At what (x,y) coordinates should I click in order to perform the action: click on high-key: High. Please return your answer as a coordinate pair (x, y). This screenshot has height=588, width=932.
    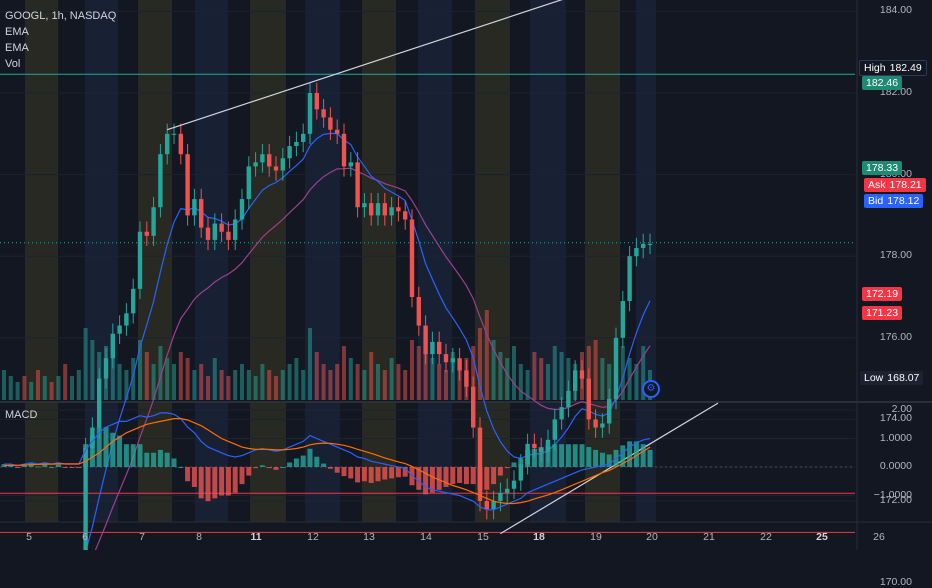
    Looking at the image, I should click on (875, 68).